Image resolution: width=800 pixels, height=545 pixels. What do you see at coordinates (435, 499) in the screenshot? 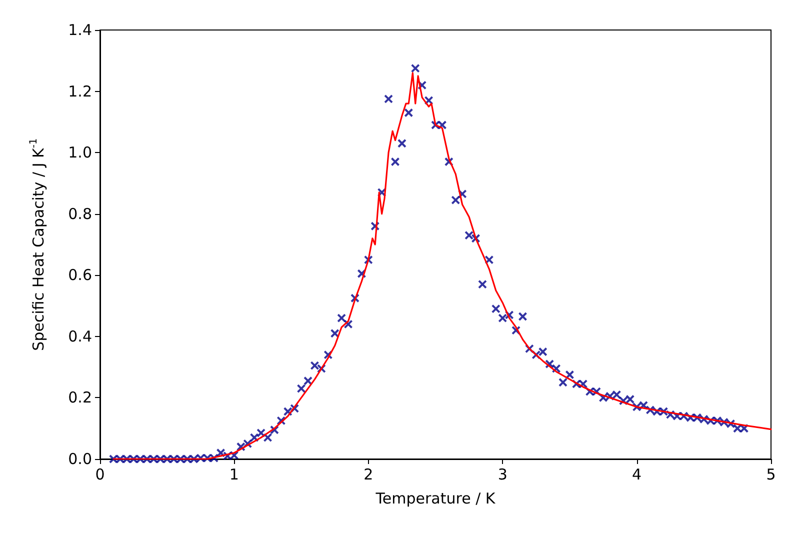
I see `x-axis-title: Temperature / K` at bounding box center [435, 499].